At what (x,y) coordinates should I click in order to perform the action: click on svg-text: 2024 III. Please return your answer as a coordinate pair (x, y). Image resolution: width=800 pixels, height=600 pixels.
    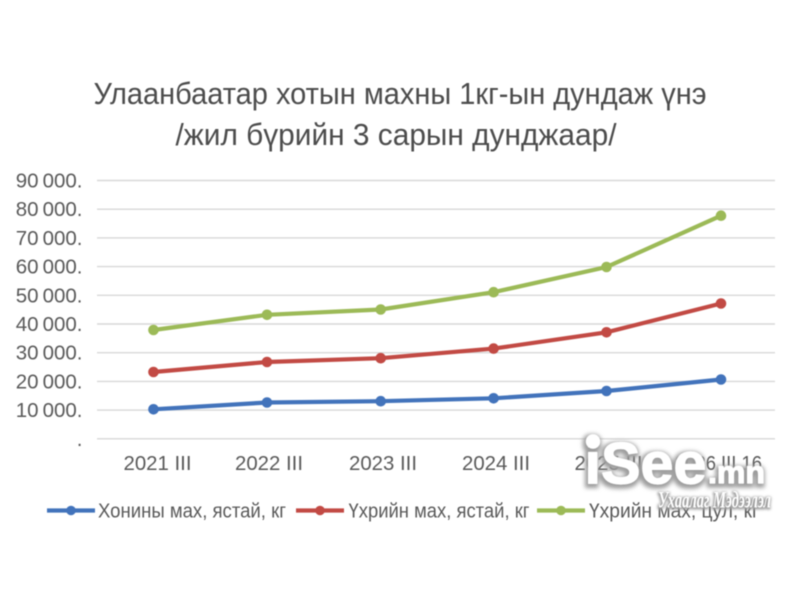
    Looking at the image, I should click on (496, 464).